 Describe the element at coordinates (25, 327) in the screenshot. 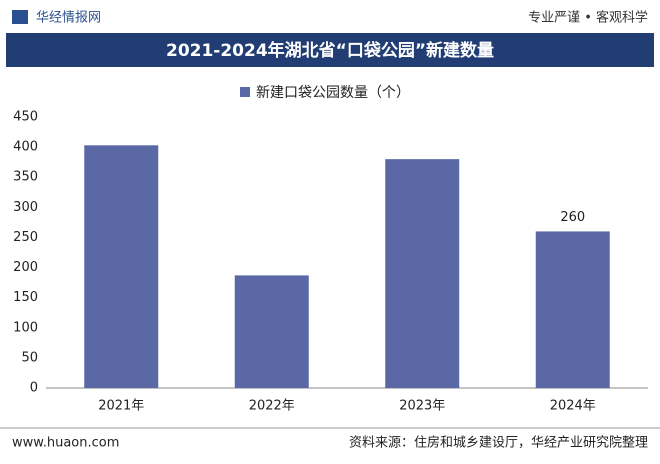

I see `y-tick-label: 100` at that location.